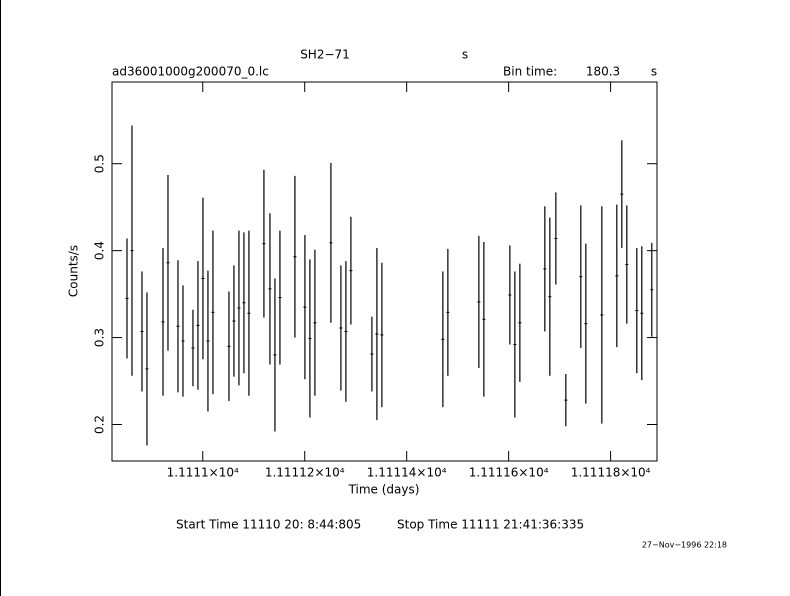 The width and height of the screenshot is (790, 596). I want to click on bin-time-label: Bin time:, so click(530, 72).